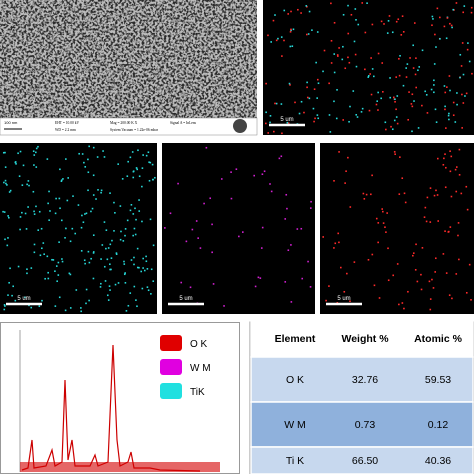 This screenshot has width=474, height=474. I want to click on sem-info-bar, so click(129, 126).